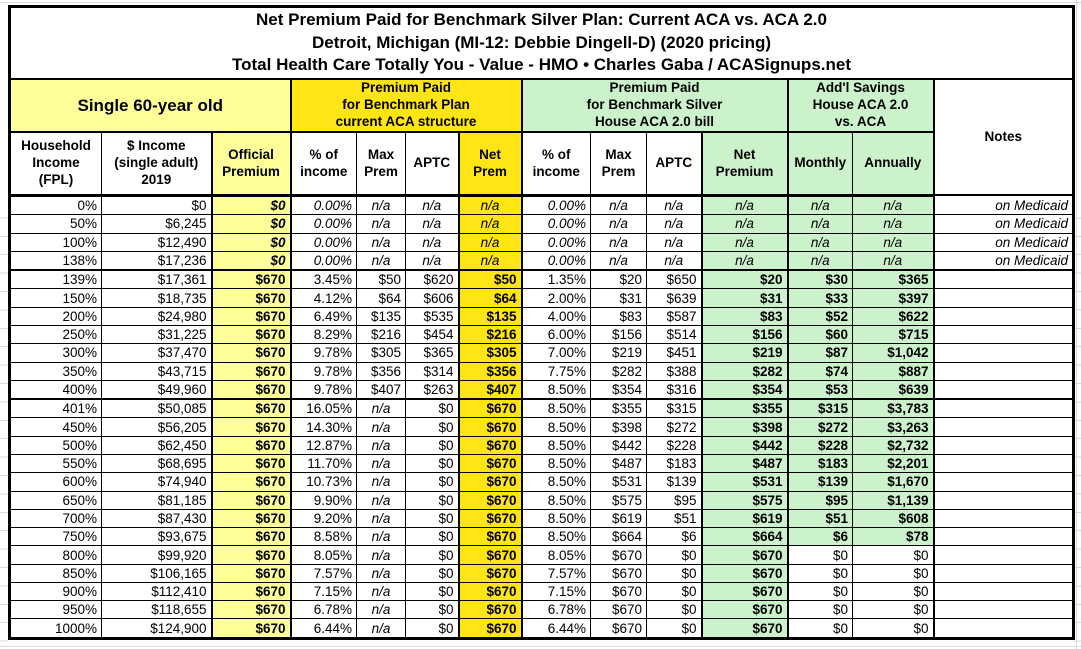  I want to click on cell-h_net: $83, so click(744, 316).